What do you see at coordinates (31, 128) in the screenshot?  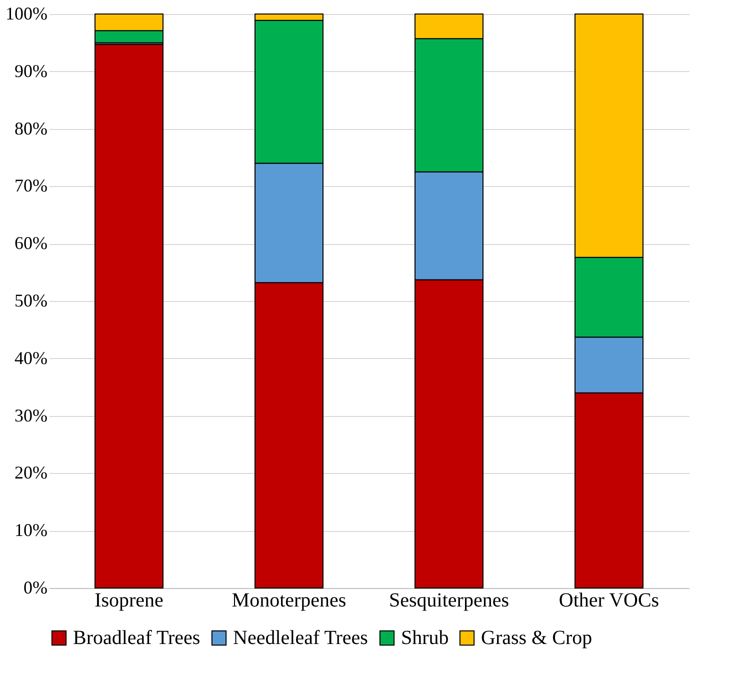 I see `y-tick-label: 80%` at bounding box center [31, 128].